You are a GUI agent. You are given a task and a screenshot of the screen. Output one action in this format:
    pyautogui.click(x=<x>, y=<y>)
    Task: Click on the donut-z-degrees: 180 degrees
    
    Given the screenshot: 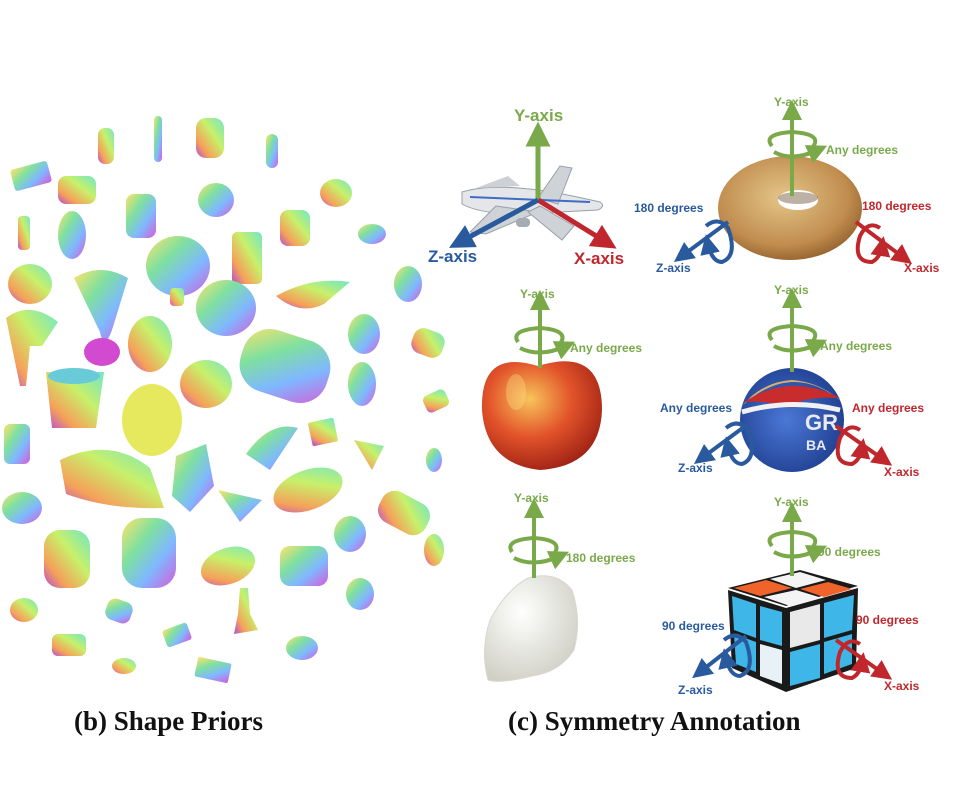 What is the action you would take?
    pyautogui.click(x=669, y=208)
    